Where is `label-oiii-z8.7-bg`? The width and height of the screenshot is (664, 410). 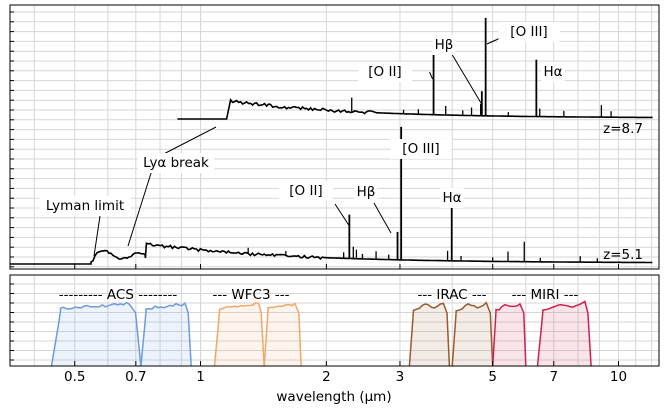 label-oiii-z8.7-bg is located at coordinates (529, 32).